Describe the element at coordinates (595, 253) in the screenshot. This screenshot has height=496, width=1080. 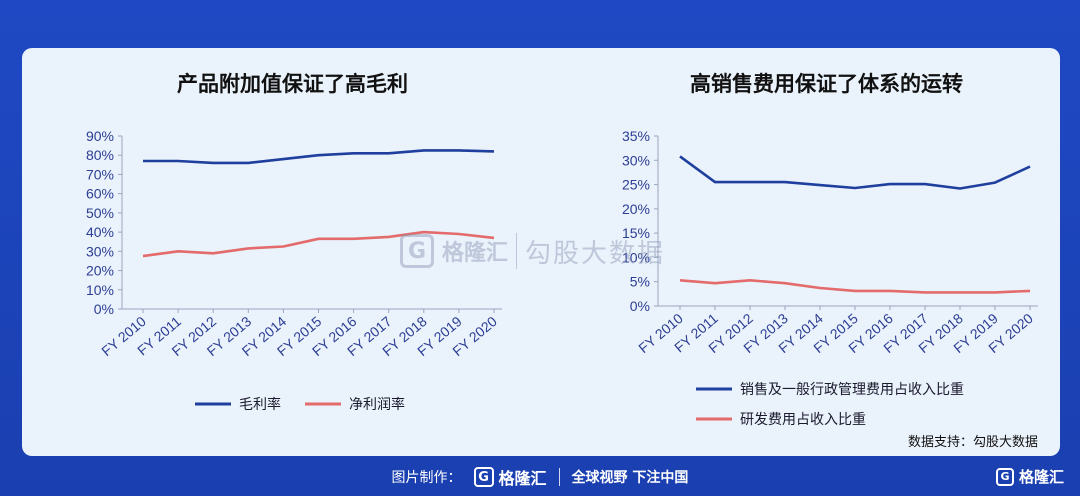
I see `watermark-text: 勾股大数据` at that location.